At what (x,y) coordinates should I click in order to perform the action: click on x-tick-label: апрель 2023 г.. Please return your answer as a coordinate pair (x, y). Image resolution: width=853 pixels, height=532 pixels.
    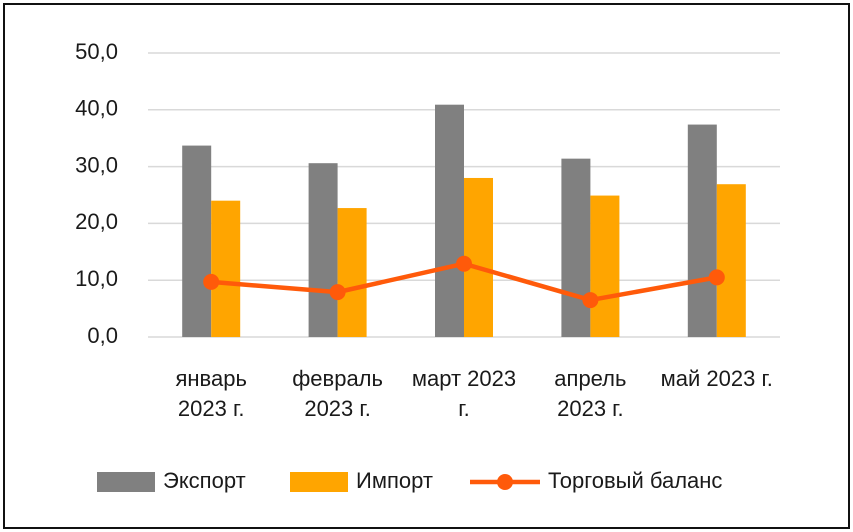
    Looking at the image, I should click on (590, 393).